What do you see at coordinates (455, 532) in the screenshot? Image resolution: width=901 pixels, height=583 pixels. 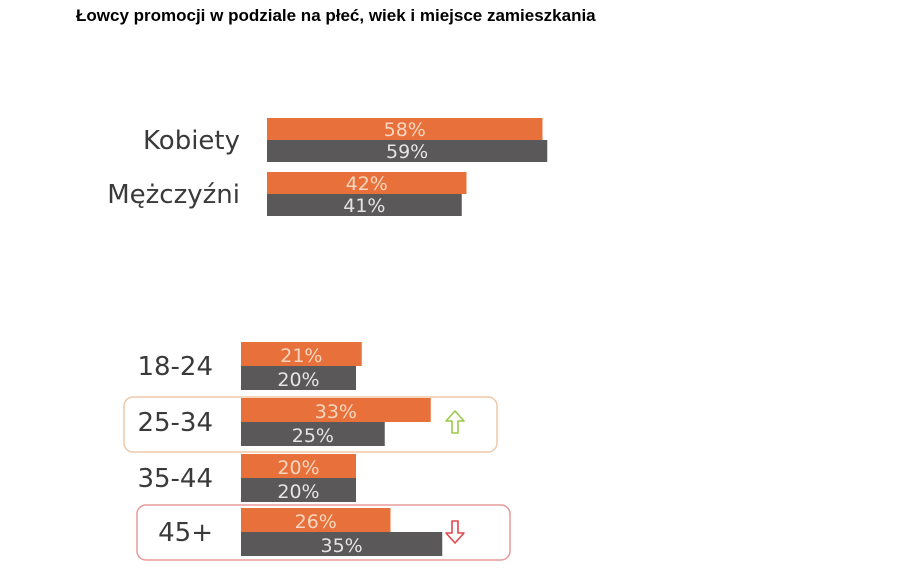 I see `arrow-down-icon` at bounding box center [455, 532].